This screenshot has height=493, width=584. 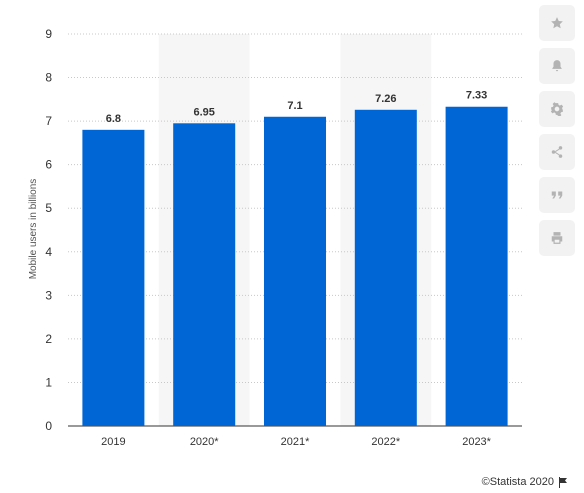 What do you see at coordinates (294, 106) in the screenshot?
I see `data-label: 7.1` at bounding box center [294, 106].